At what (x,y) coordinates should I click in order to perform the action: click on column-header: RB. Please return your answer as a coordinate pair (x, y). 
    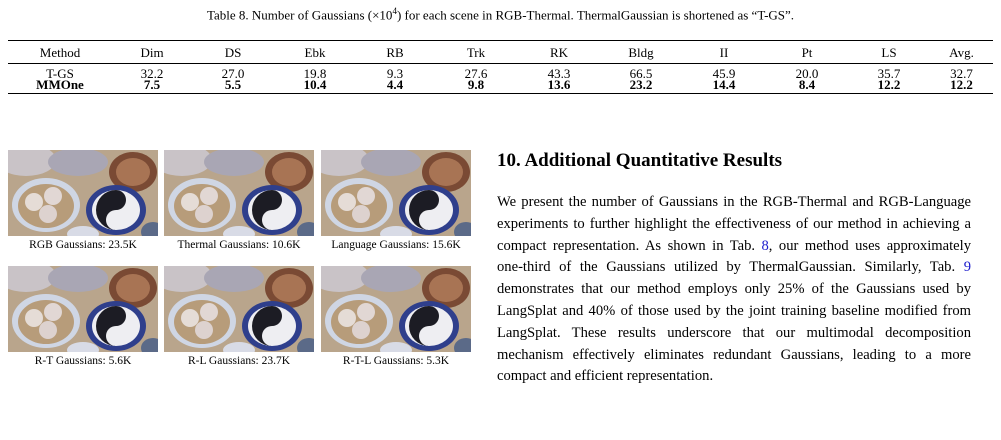
    Looking at the image, I should click on (395, 52).